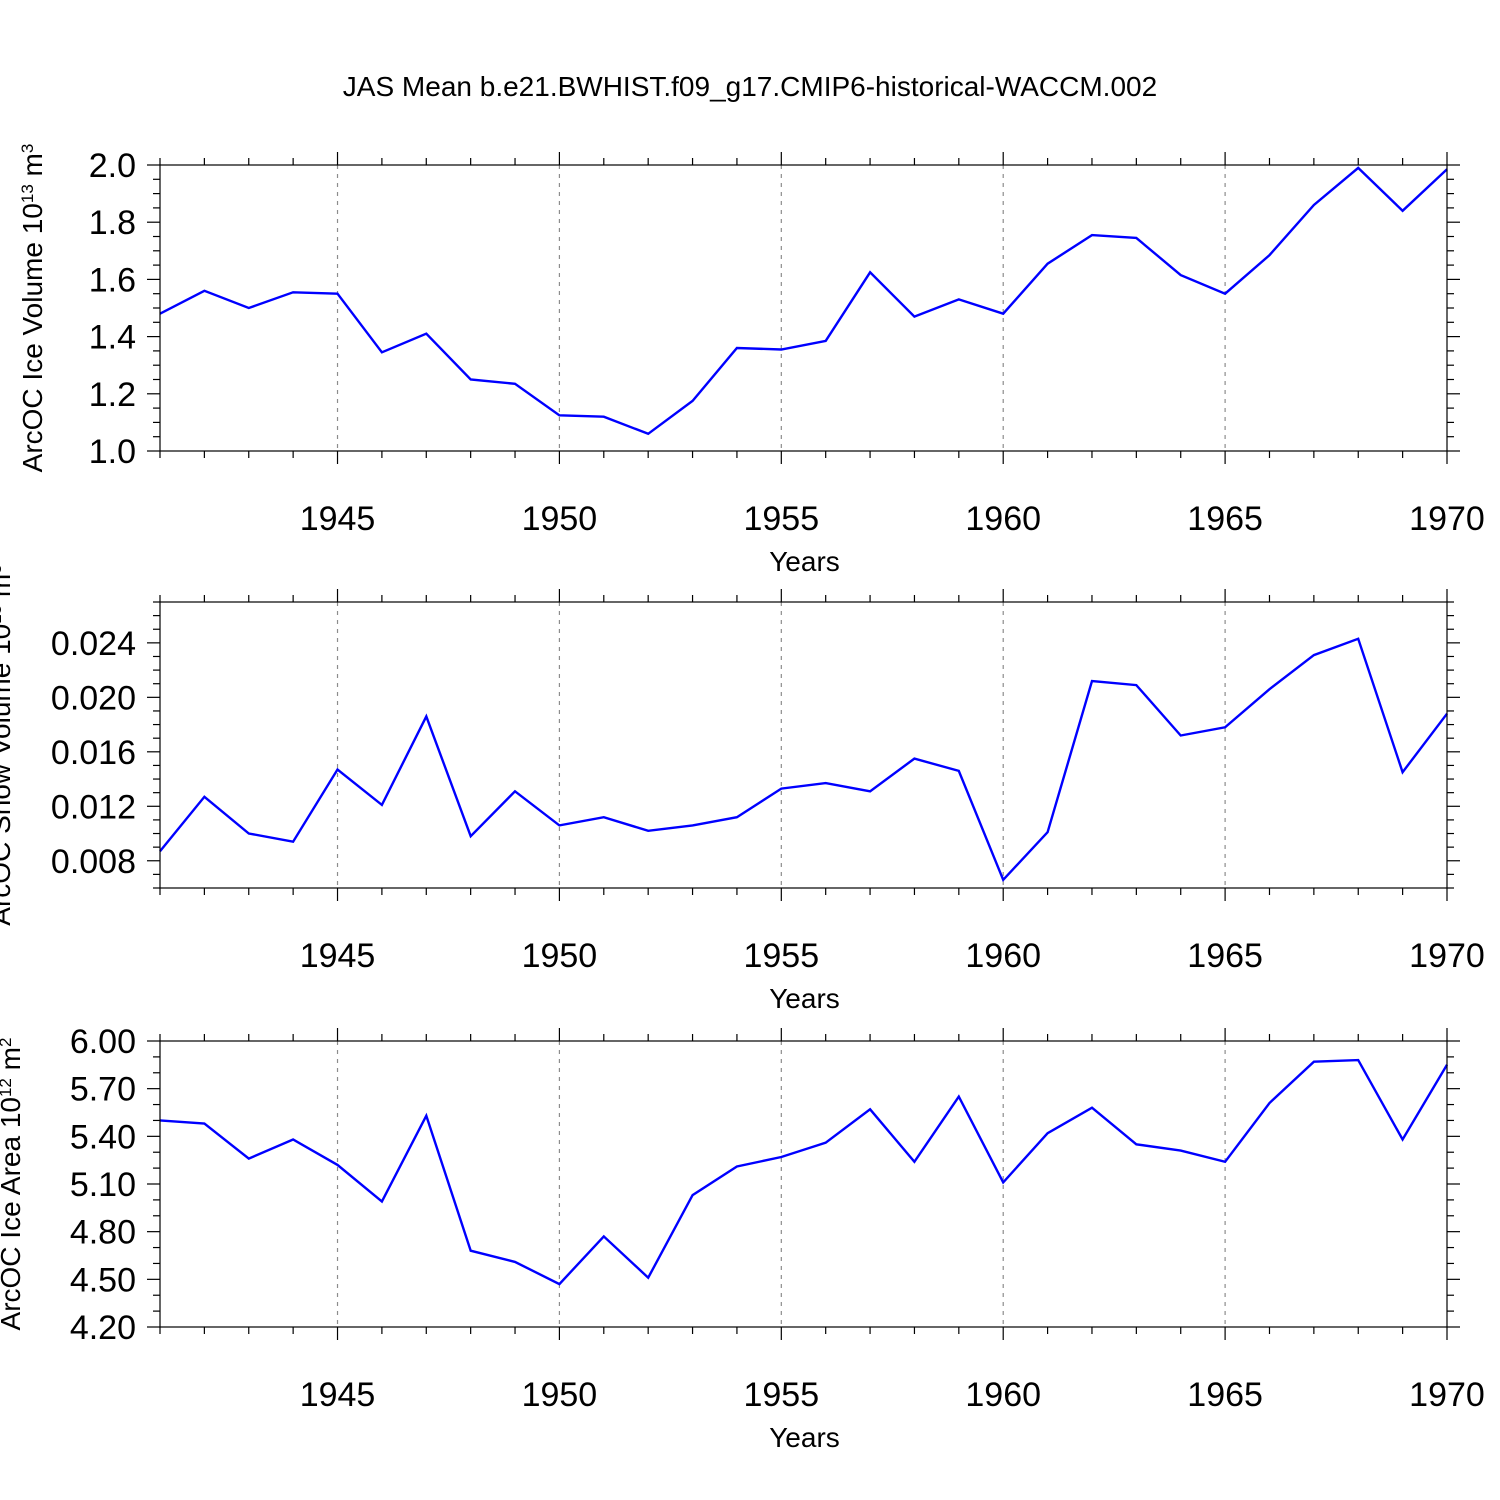 This screenshot has height=1500, width=1500. Describe the element at coordinates (93, 862) in the screenshot. I see `y-tick-label: 0.008` at that location.